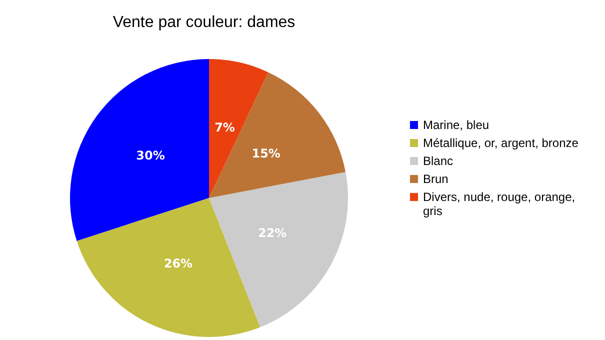 The height and width of the screenshot is (340, 605). I want to click on legend-label: Brun, so click(435, 179).